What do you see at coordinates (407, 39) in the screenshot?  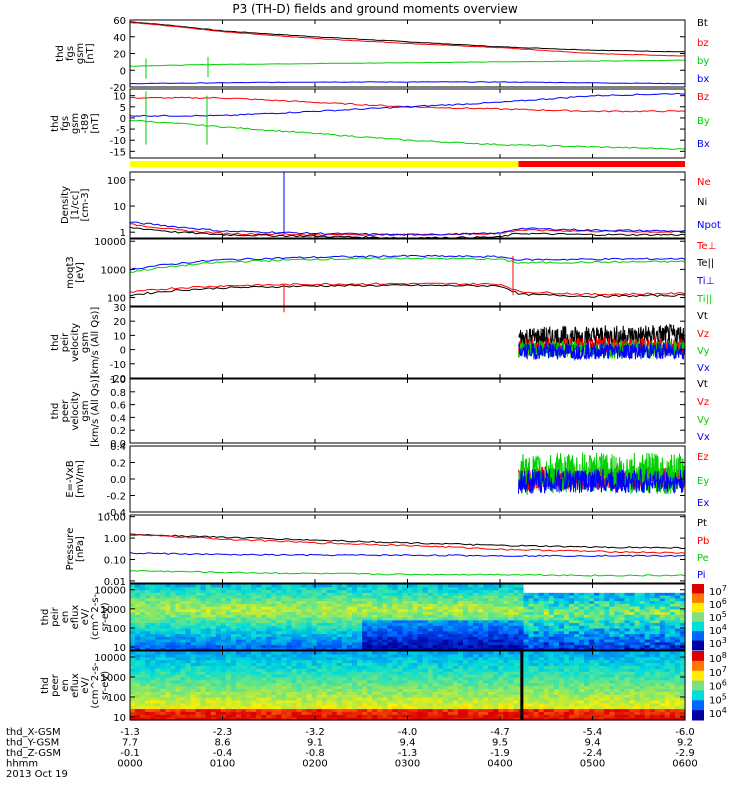 I see `series-line-p1-bz` at bounding box center [407, 39].